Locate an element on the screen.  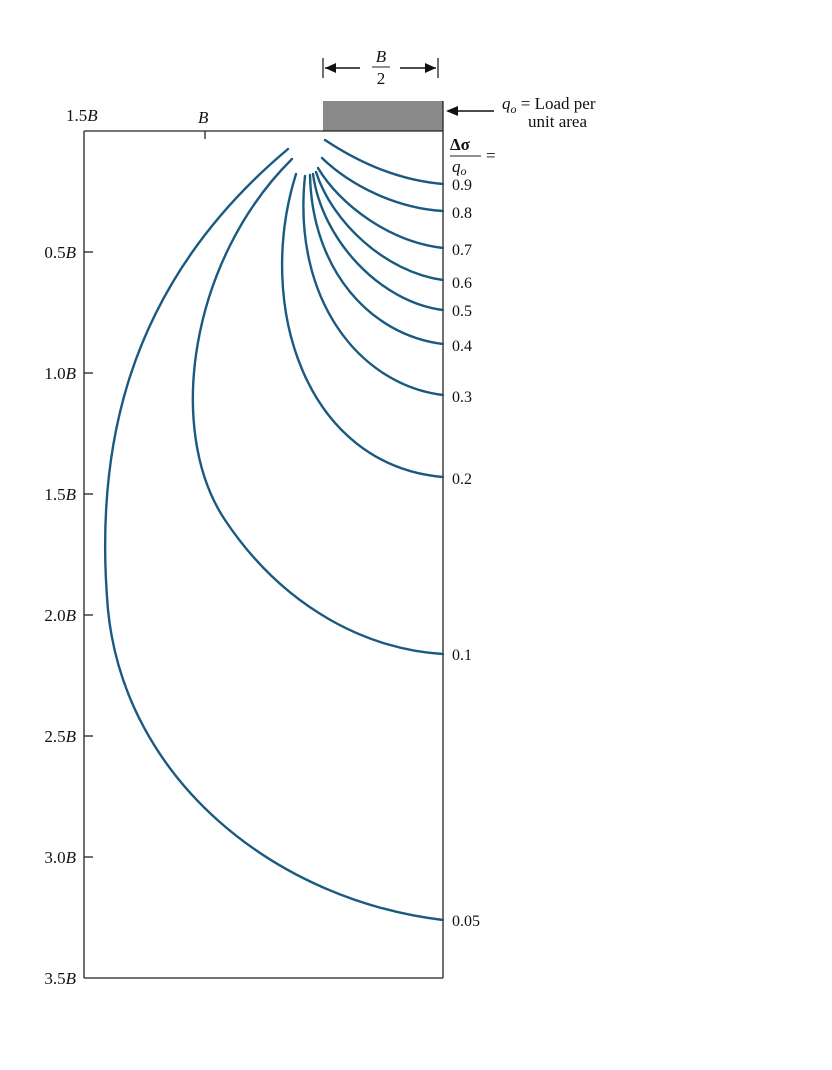
top-label-1.5B: 1.5B is located at coordinates (82, 115).